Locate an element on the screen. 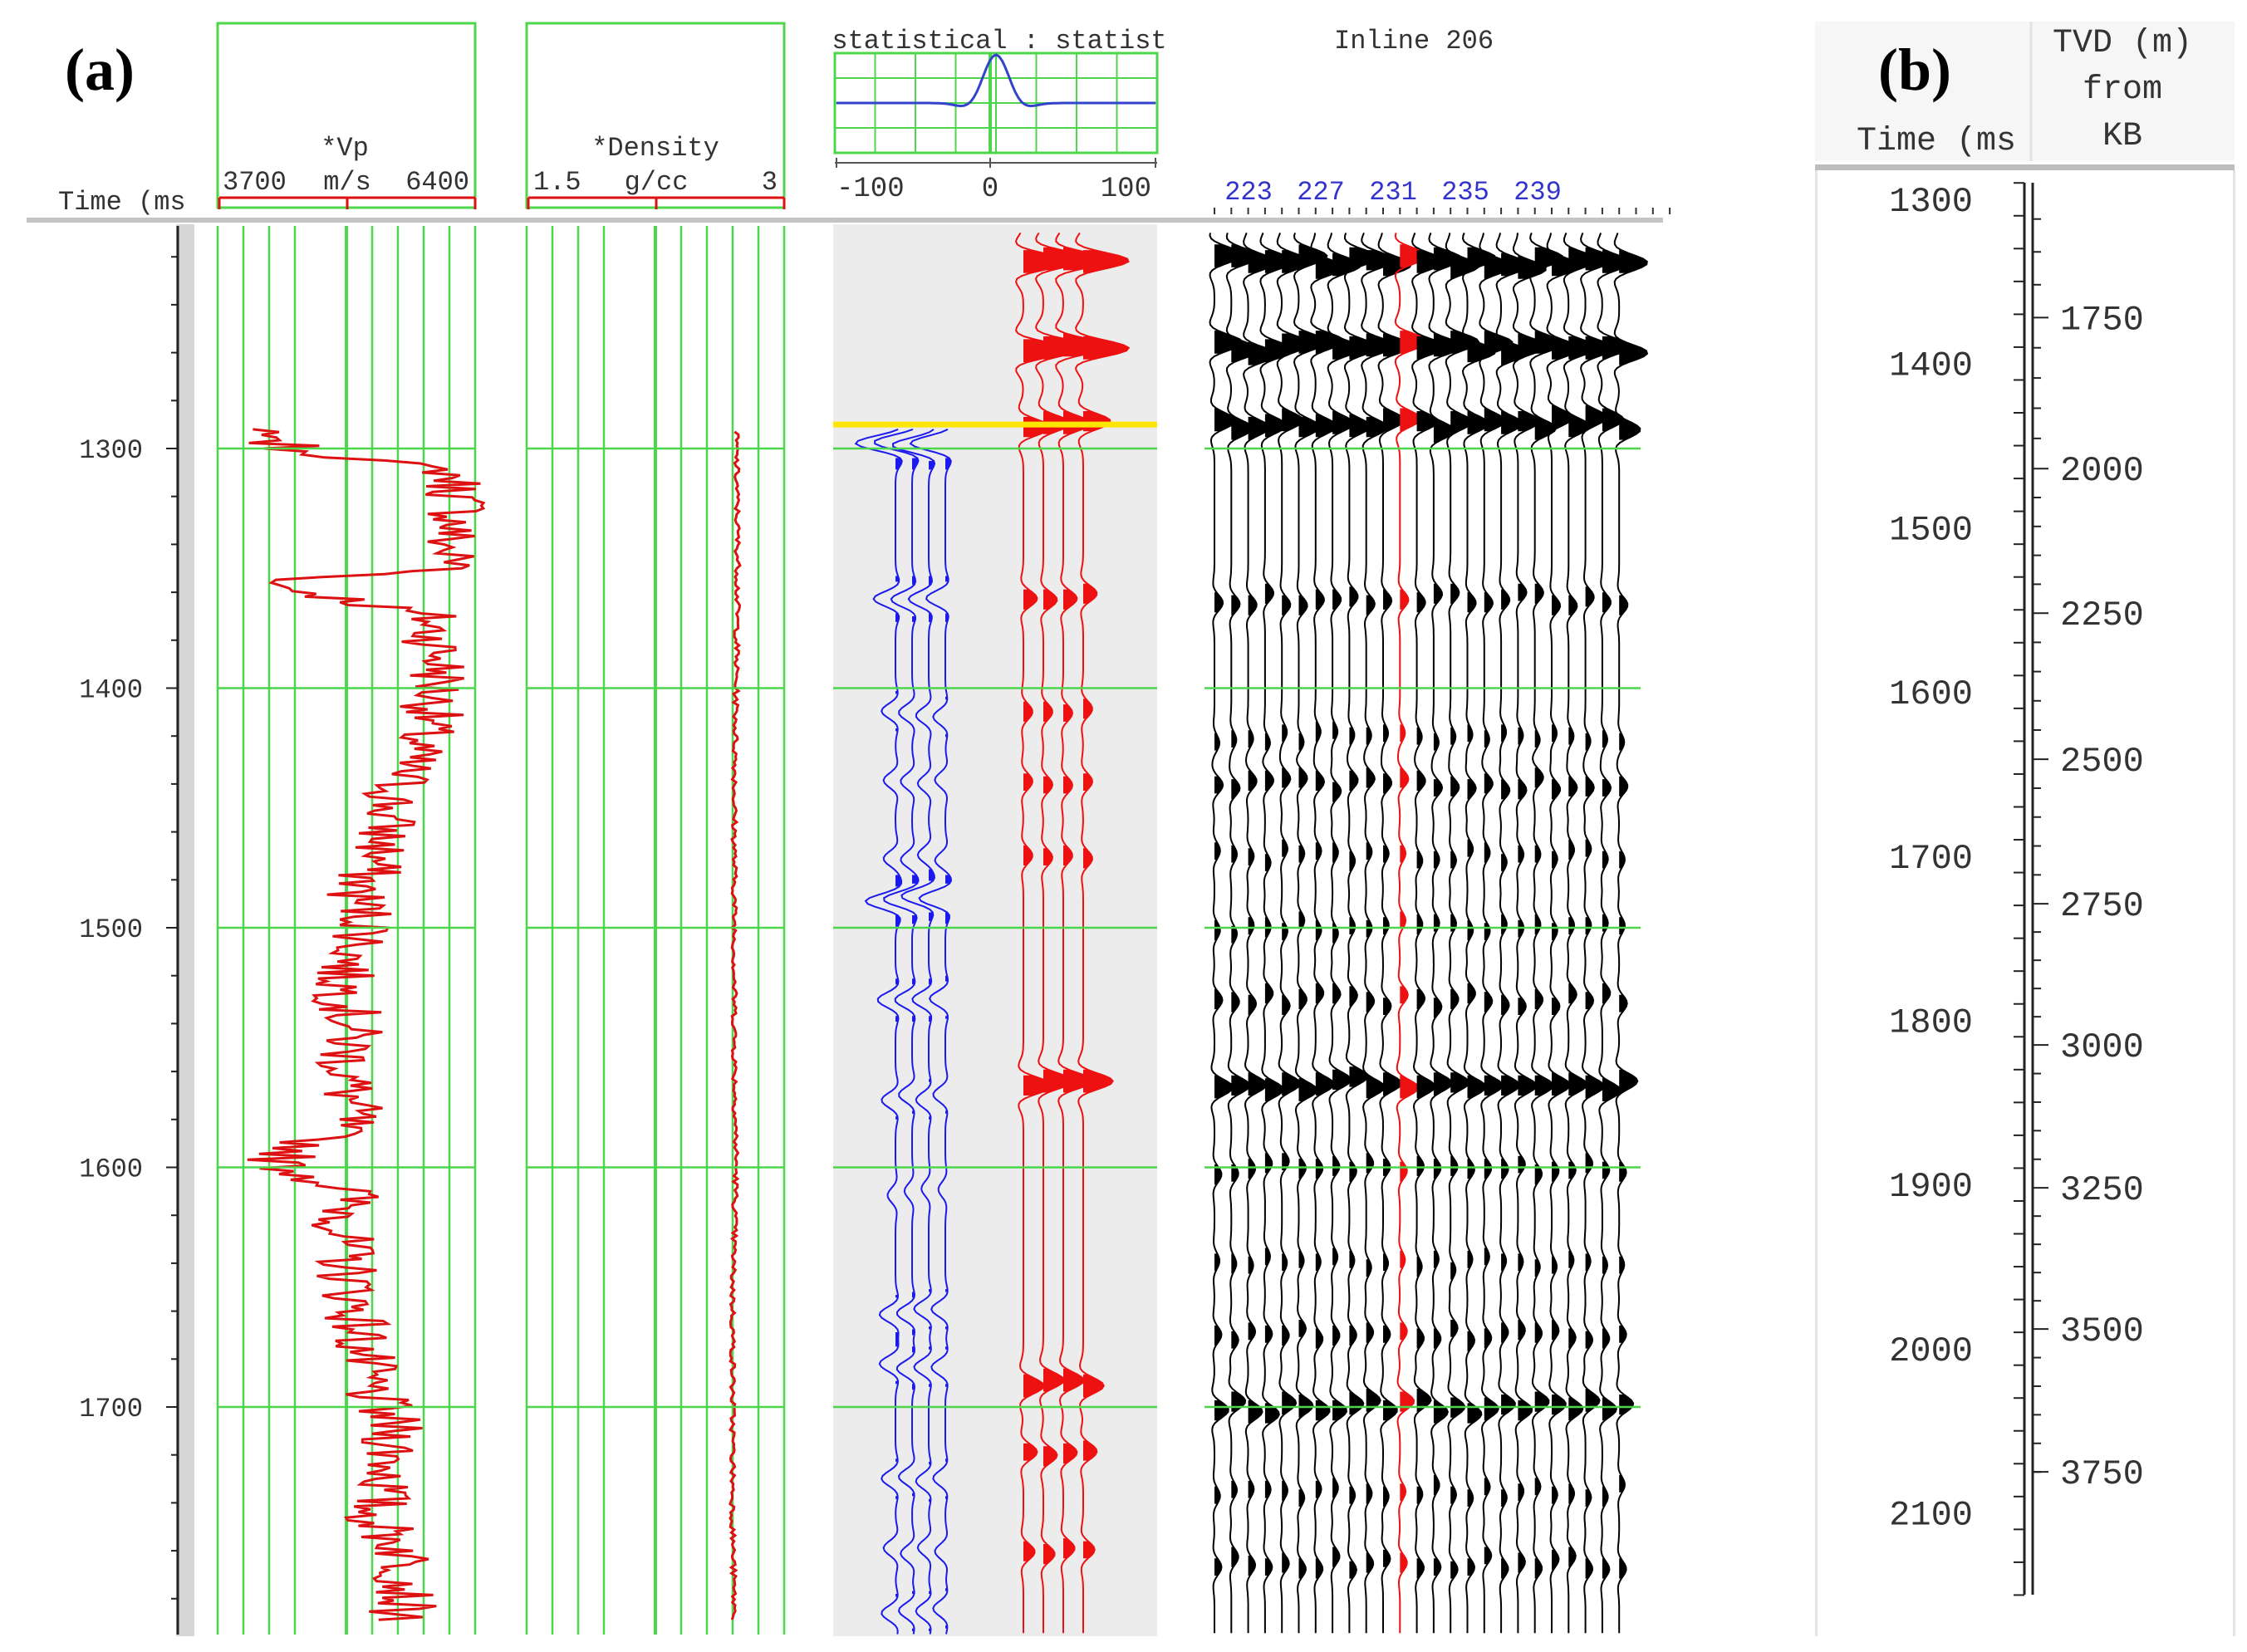 The height and width of the screenshot is (1652, 2247). td-time-label: 2100 is located at coordinates (1931, 1516).